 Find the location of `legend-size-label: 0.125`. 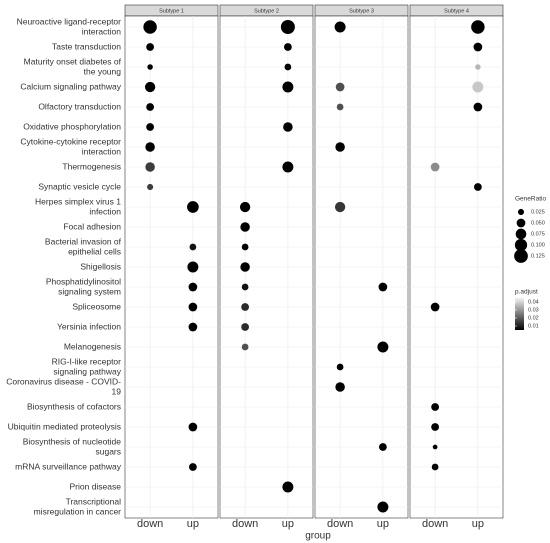

legend-size-label: 0.125 is located at coordinates (538, 256).